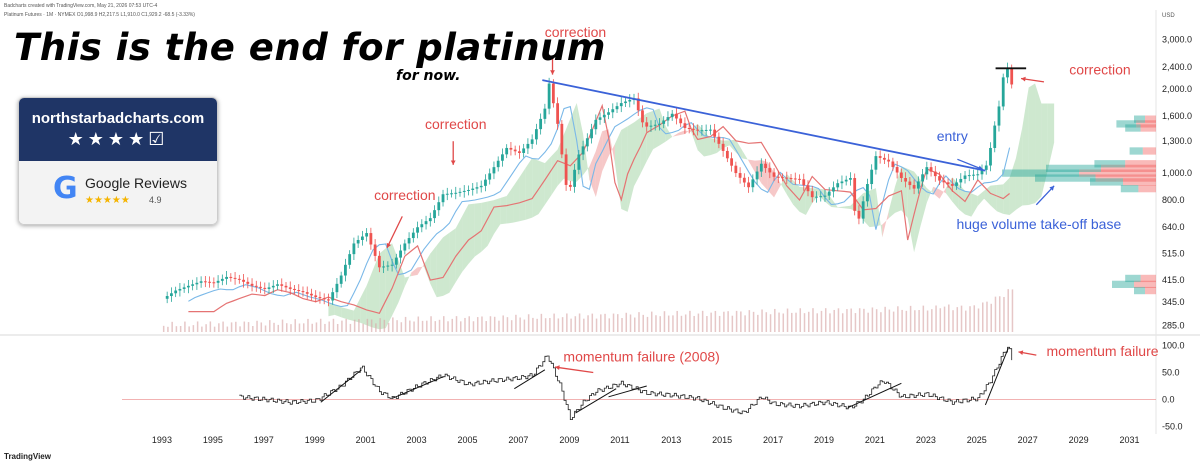  I want to click on momentum-tick-label: 50.0, so click(1171, 372).